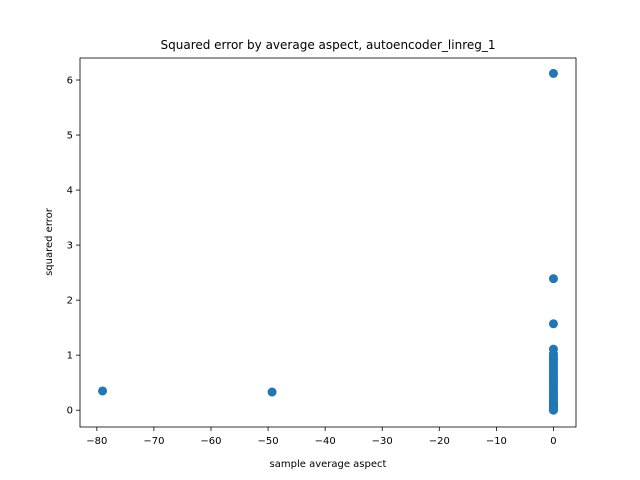 This screenshot has width=640, height=480. Describe the element at coordinates (268, 441) in the screenshot. I see `x-tick-label: −50` at that location.